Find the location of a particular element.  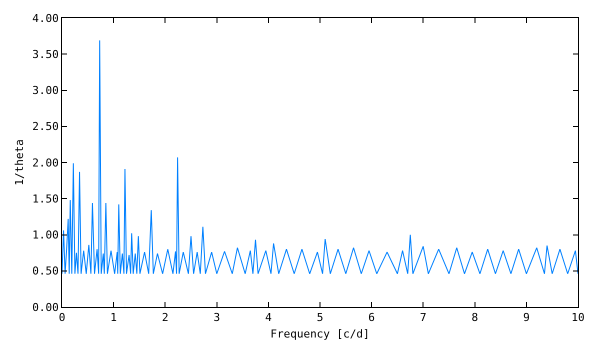

y-tick-label: 1.50 is located at coordinates (45, 199).